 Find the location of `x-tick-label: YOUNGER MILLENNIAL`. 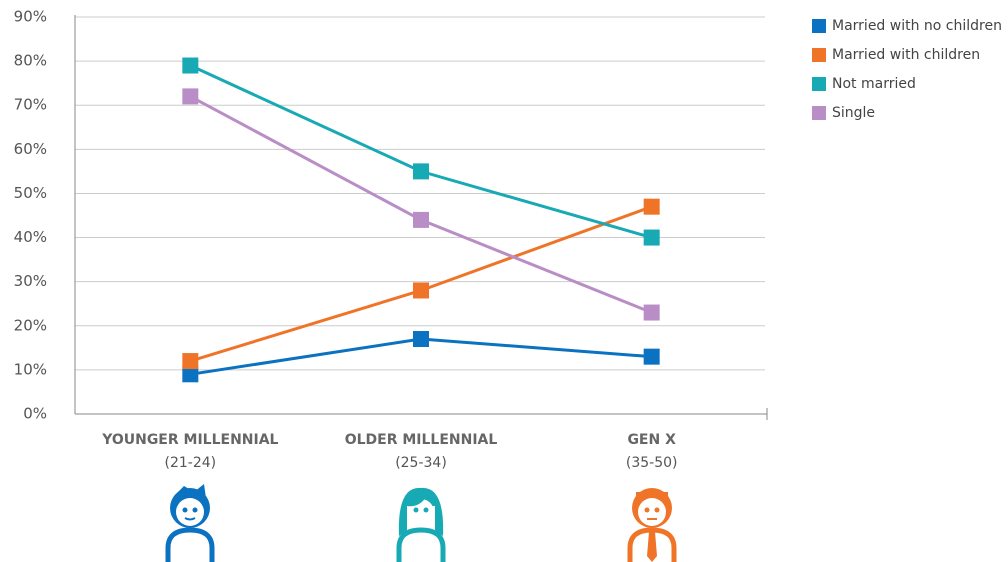

x-tick-label: YOUNGER MILLENNIAL is located at coordinates (189, 440).